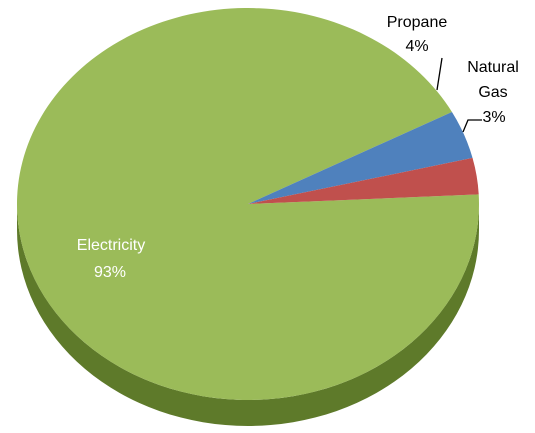 This screenshot has width=535, height=433. Describe the element at coordinates (363, 180) in the screenshot. I see `pie-slice-natural-gas` at that location.